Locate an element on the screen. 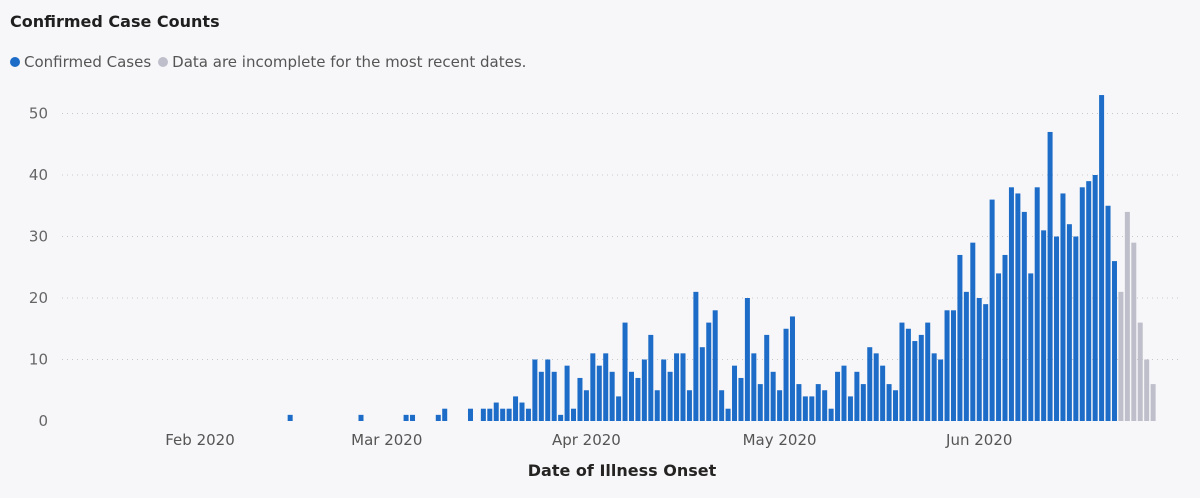 The width and height of the screenshot is (1200, 498). legend-item-confirmed: Confirmed Cases is located at coordinates (80, 62).